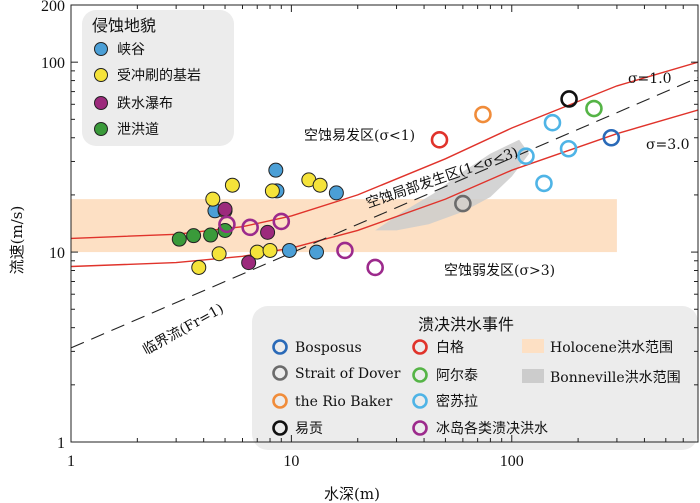 The image size is (700, 503). Describe the element at coordinates (420, 347) in the screenshot. I see `legend-marker-baige` at that location.